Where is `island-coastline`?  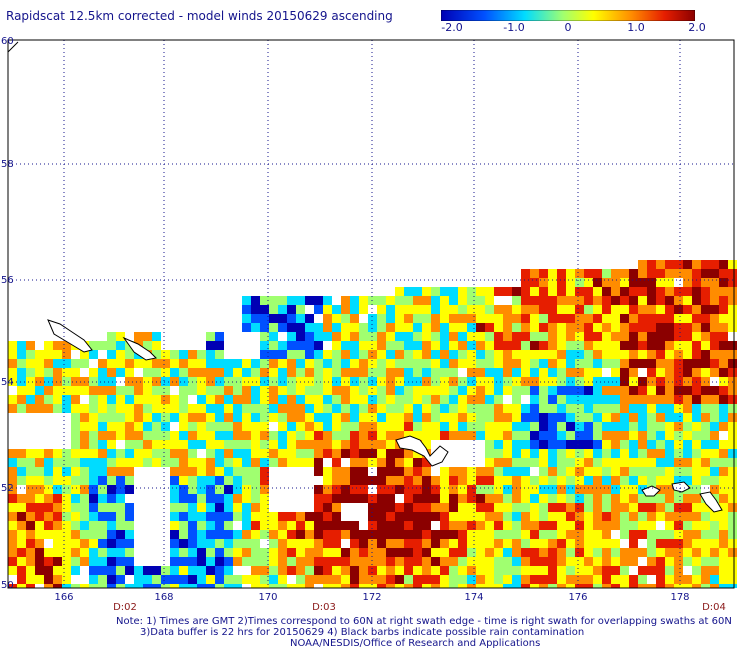 island-coastline is located at coordinates (140, 348).